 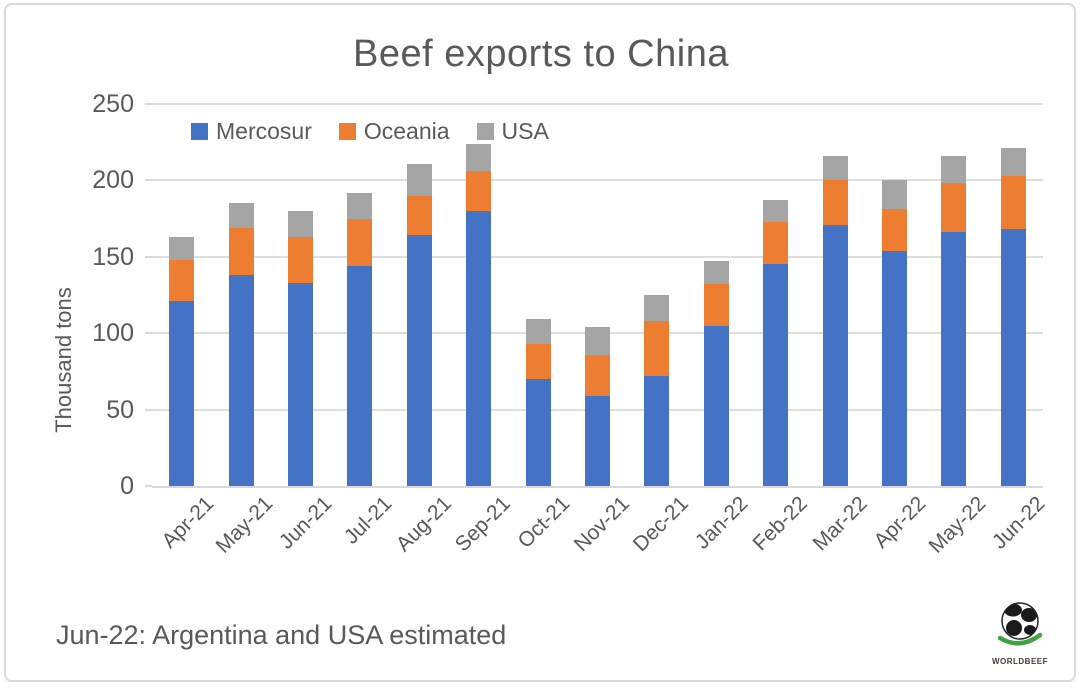 What do you see at coordinates (264, 131) in the screenshot?
I see `legend-label-mercosur: Mercosur` at bounding box center [264, 131].